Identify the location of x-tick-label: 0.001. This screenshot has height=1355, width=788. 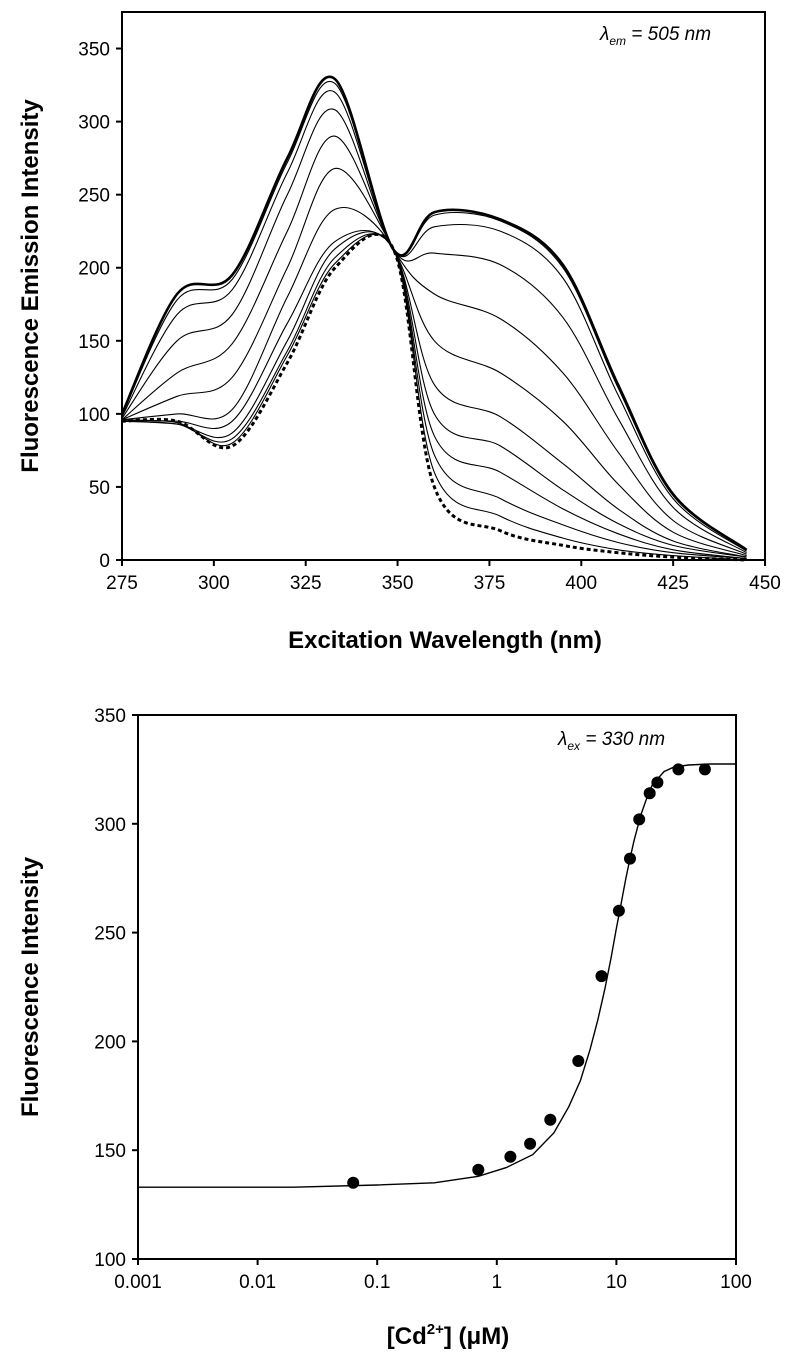
(138, 1282).